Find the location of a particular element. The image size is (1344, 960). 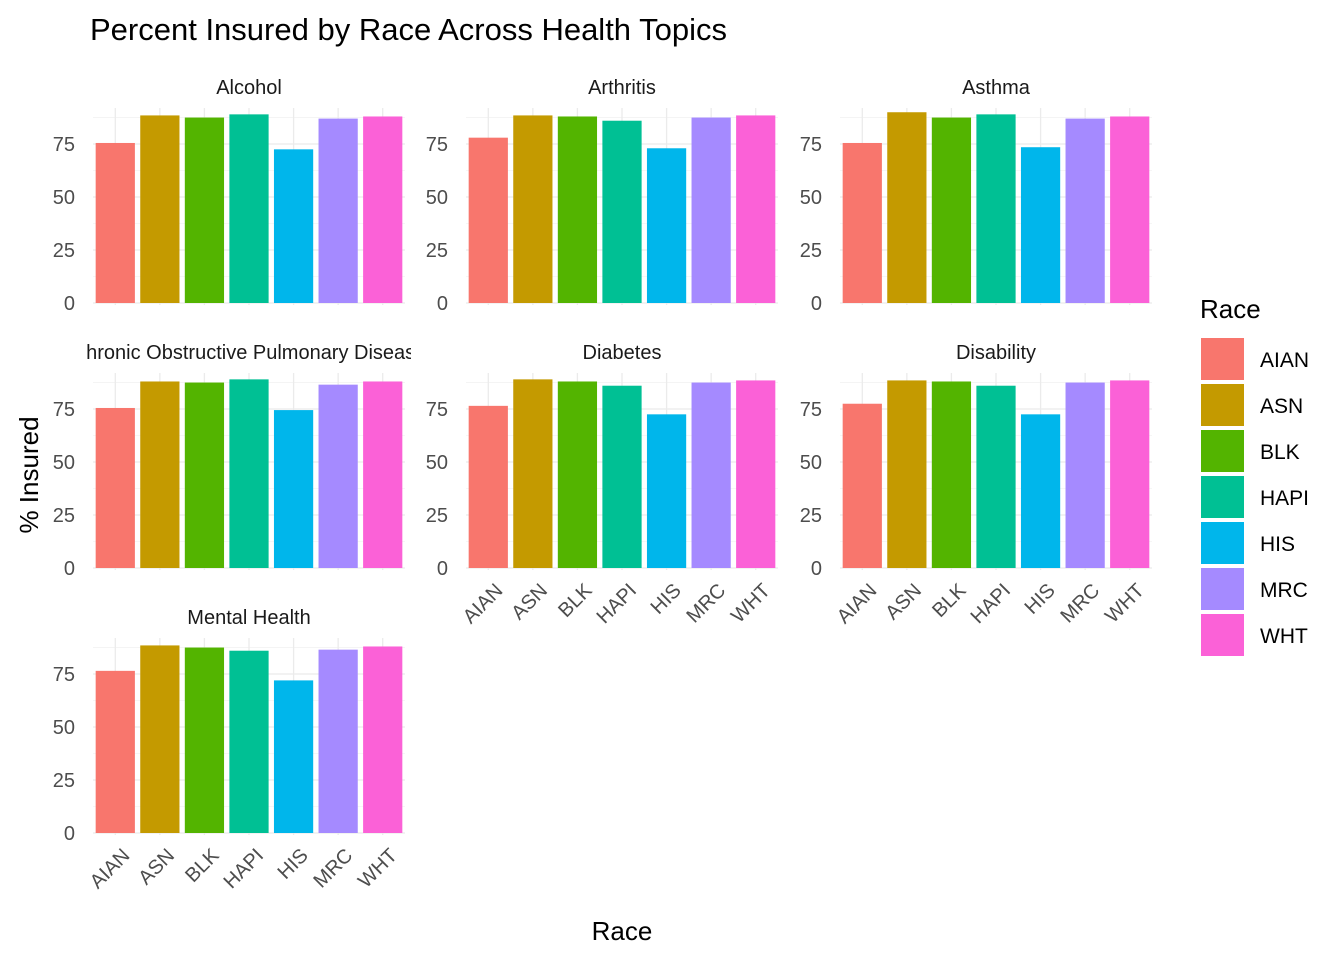

facet-label: Alcohol is located at coordinates (249, 88).